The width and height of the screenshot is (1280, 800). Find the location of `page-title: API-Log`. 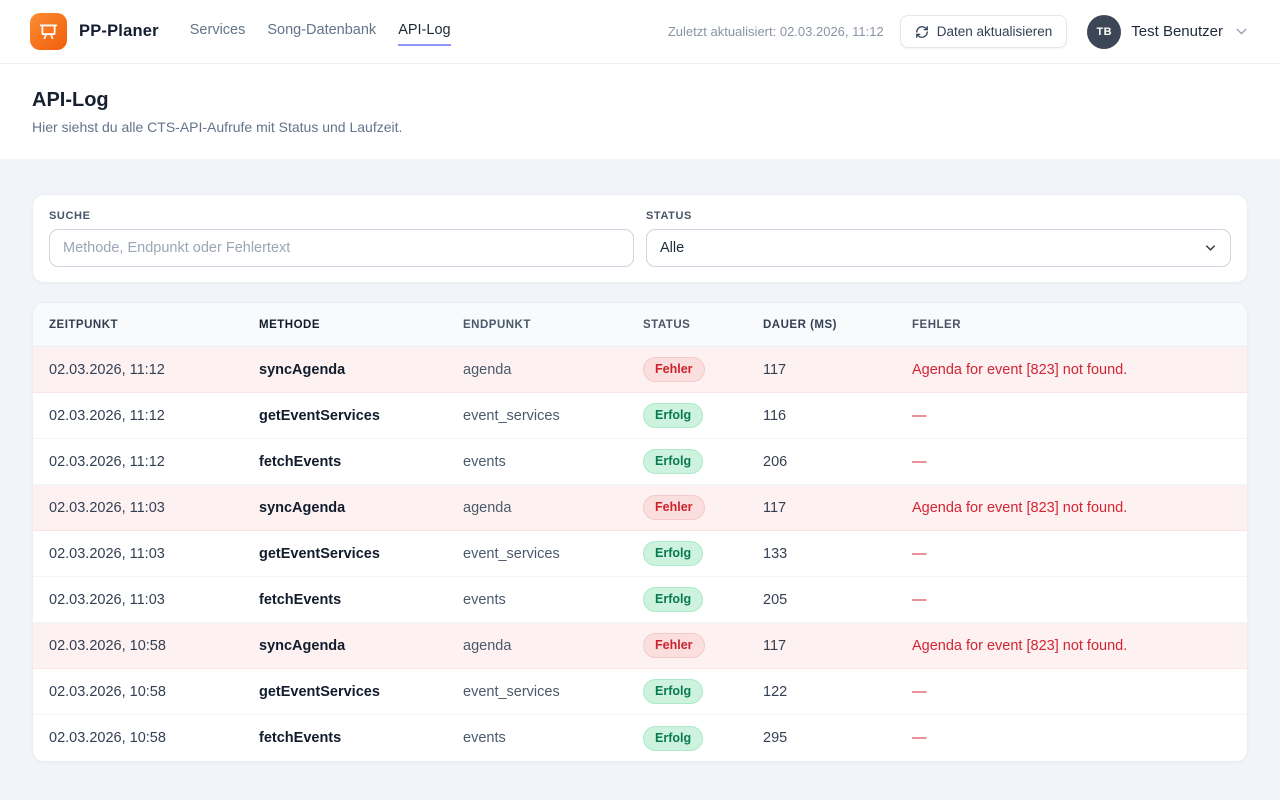

page-title: API-Log is located at coordinates (70, 100).